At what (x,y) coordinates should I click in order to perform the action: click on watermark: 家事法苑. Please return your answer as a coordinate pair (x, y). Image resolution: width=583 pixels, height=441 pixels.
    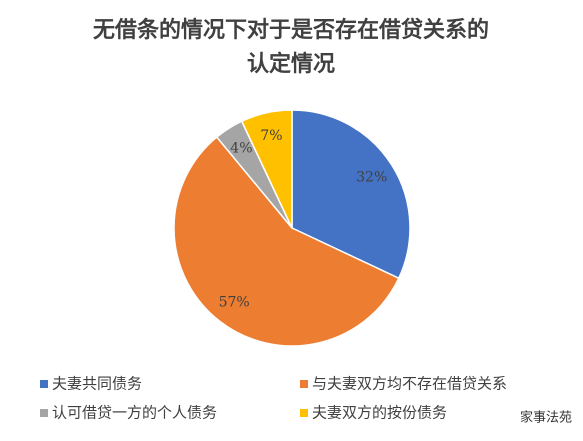
    Looking at the image, I should click on (546, 418).